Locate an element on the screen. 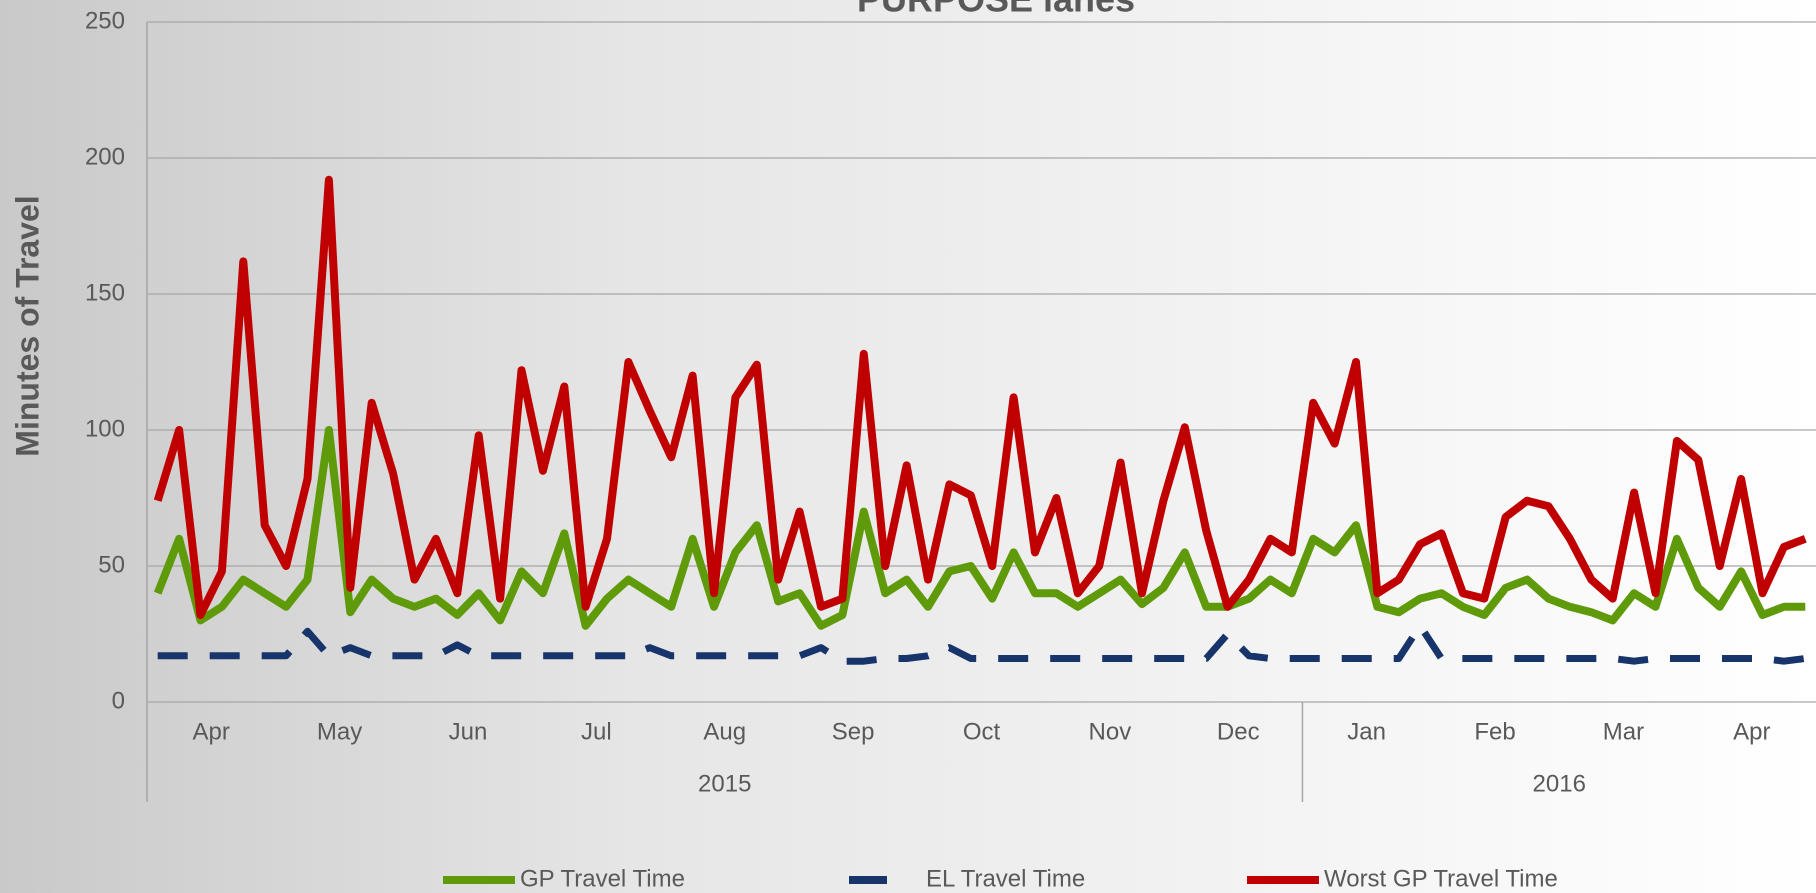 This screenshot has width=1816, height=893. x-tick-label: Aug is located at coordinates (724, 731).